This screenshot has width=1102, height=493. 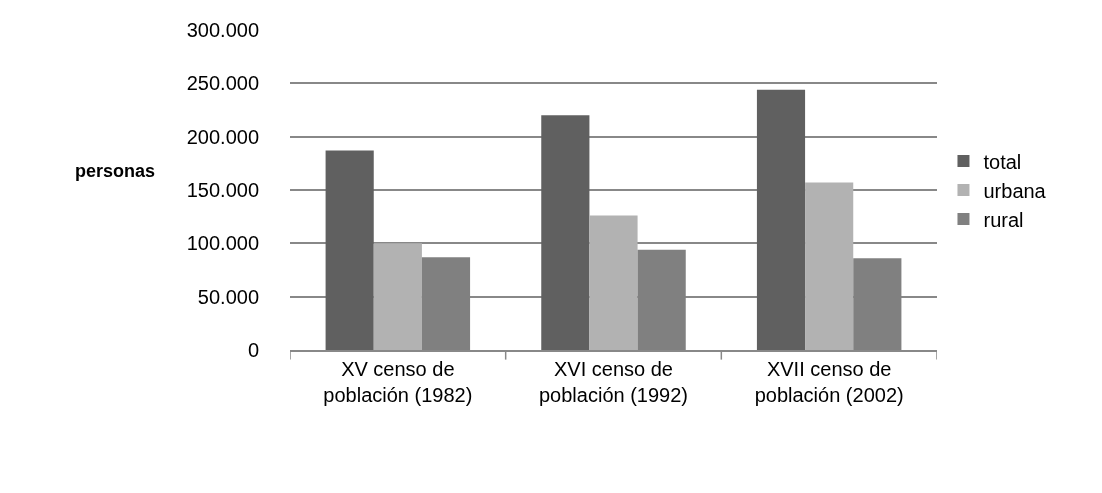 What do you see at coordinates (115, 171) in the screenshot?
I see `y-axis-title: personas` at bounding box center [115, 171].